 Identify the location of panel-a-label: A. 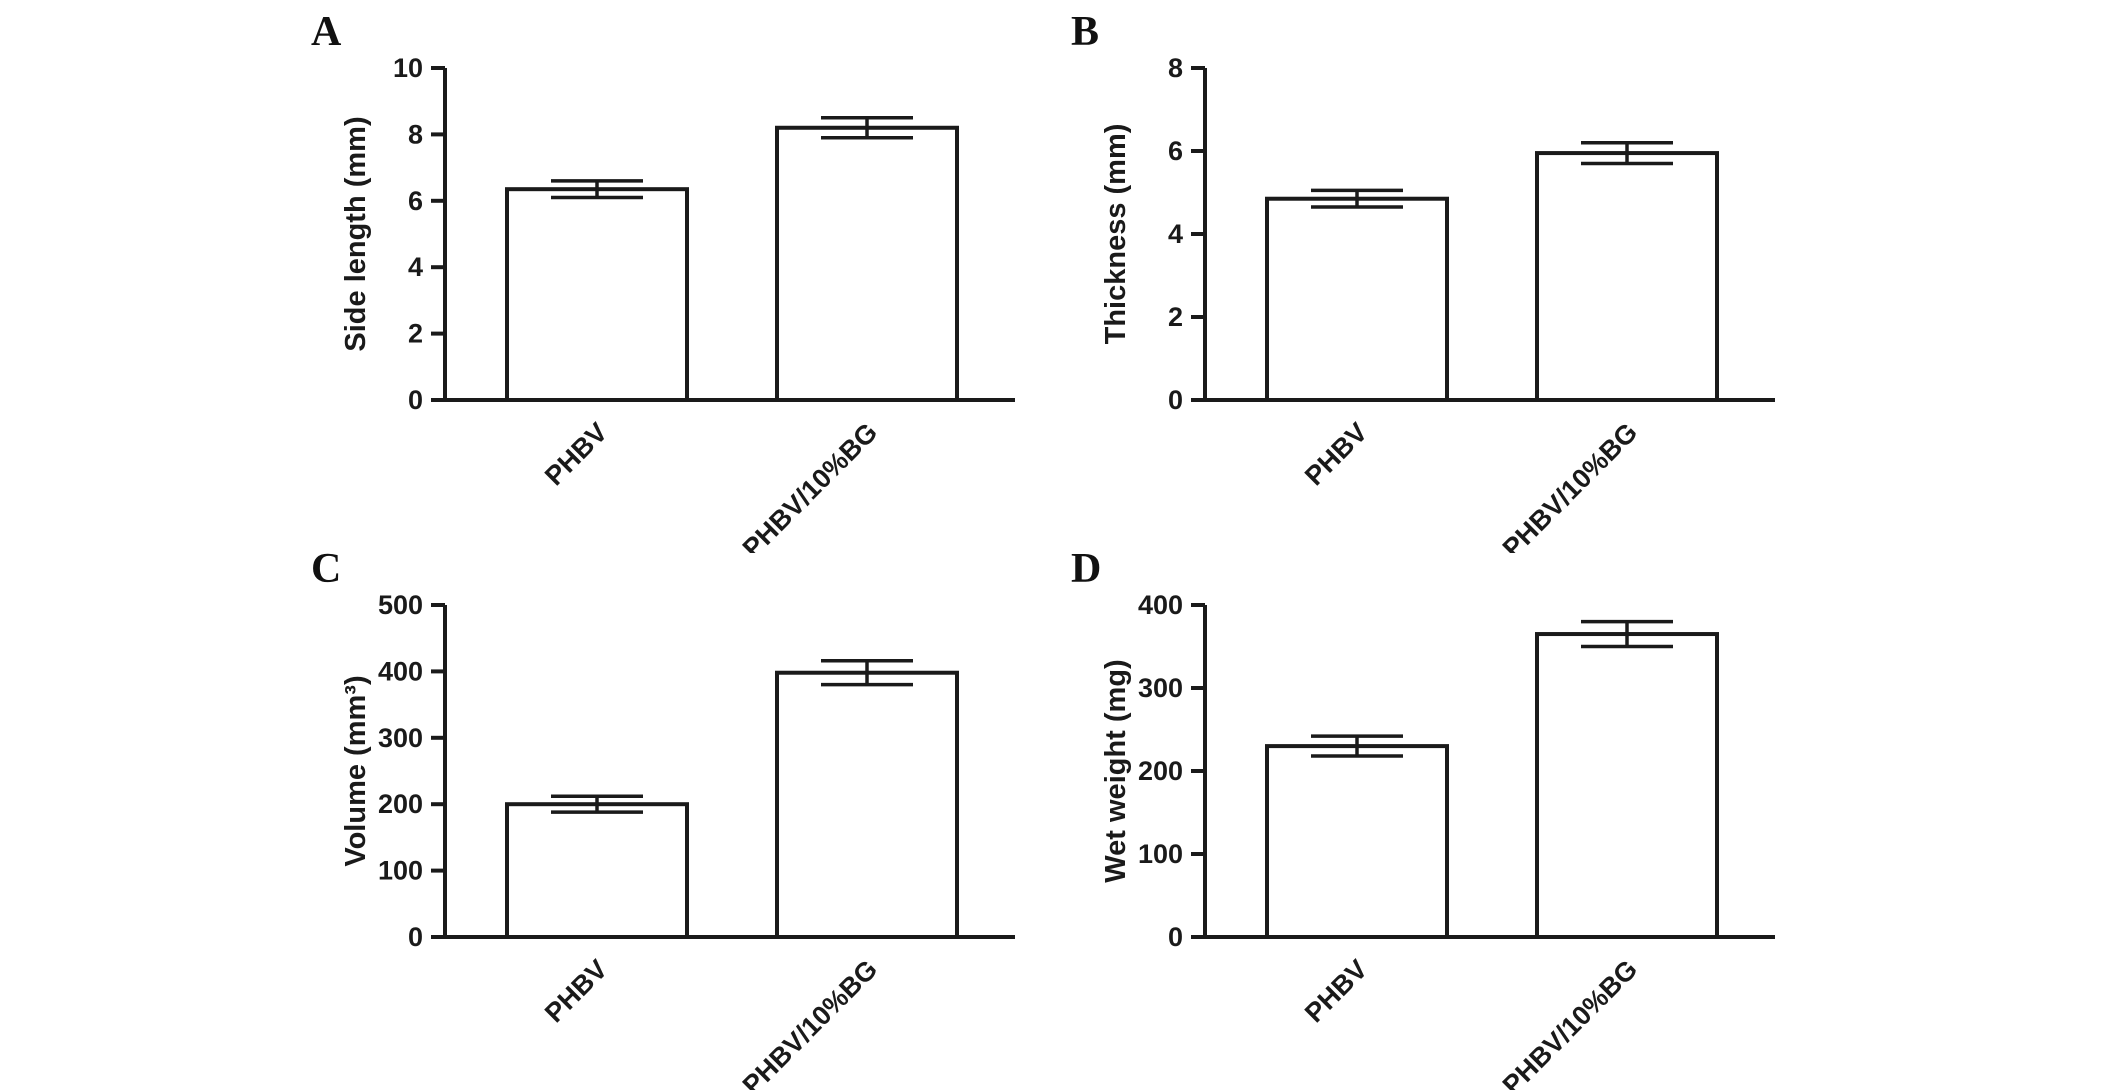
(326, 32).